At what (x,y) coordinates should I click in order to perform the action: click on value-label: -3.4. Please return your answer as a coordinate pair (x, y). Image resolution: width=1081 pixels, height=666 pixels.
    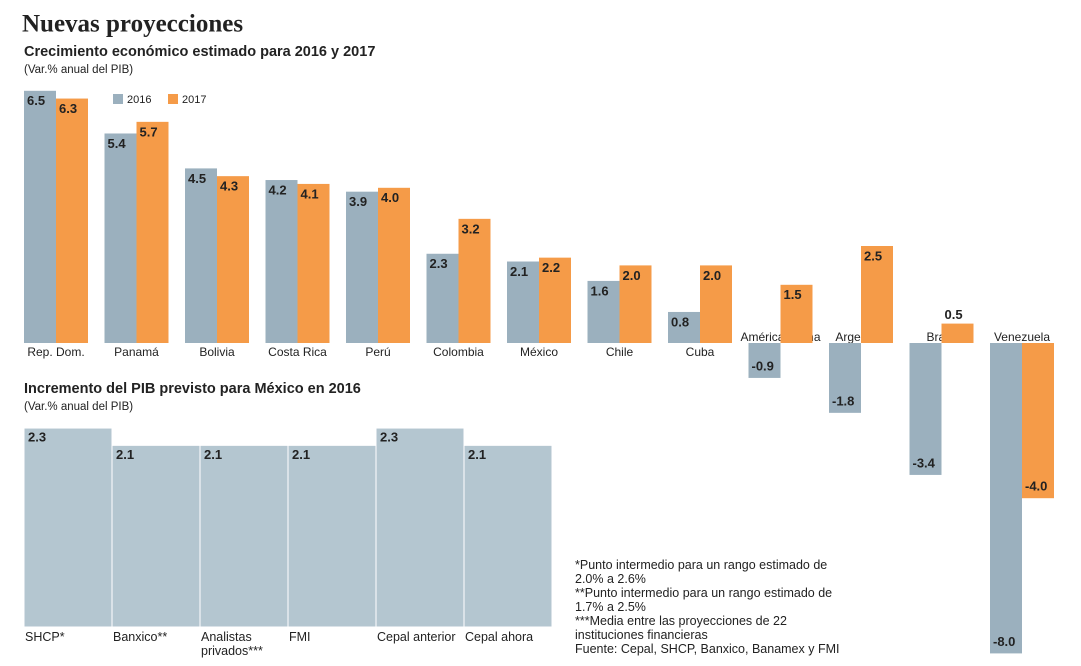
    Looking at the image, I should click on (924, 462).